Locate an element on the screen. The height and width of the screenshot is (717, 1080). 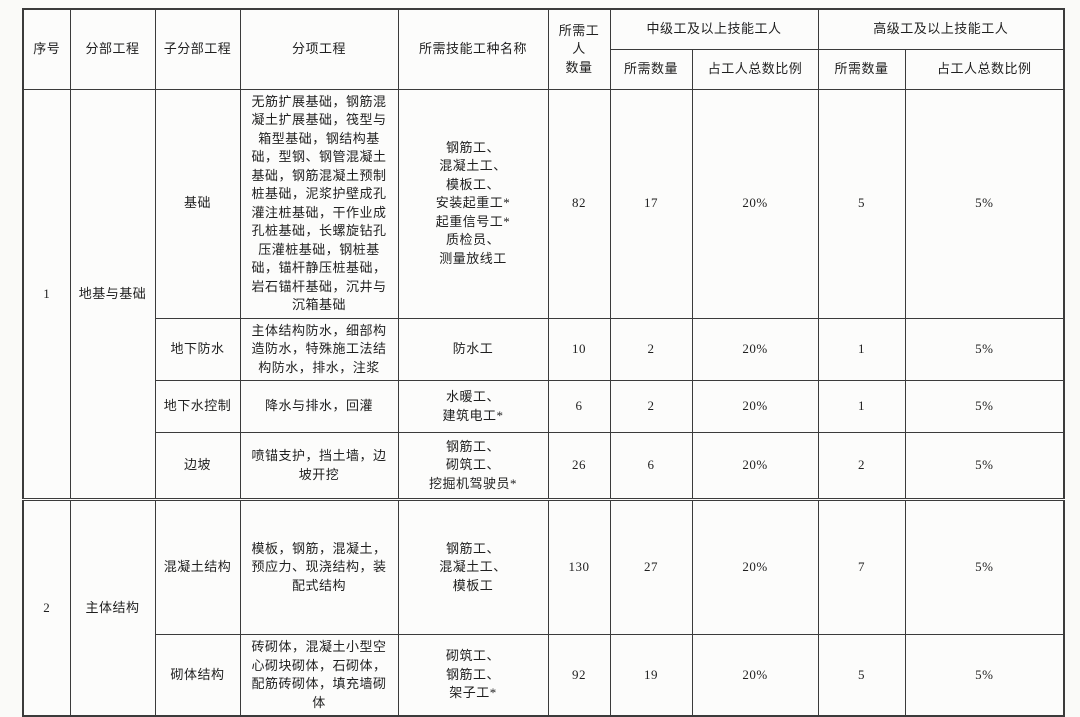
cell-items: 模板，钢筋，混凝土，预应力、现浇结构，装配式结构 is located at coordinates (319, 566).